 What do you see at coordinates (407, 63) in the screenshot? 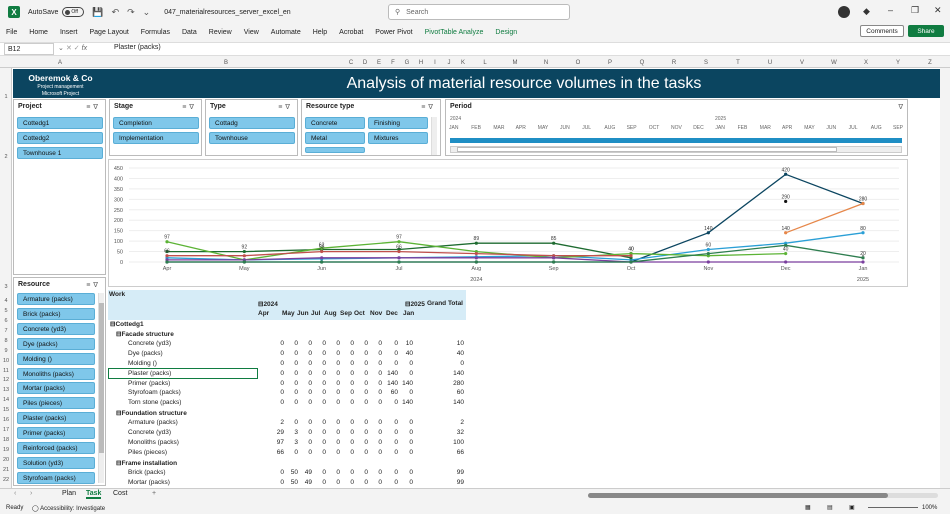
I see `column-header: G` at bounding box center [407, 63].